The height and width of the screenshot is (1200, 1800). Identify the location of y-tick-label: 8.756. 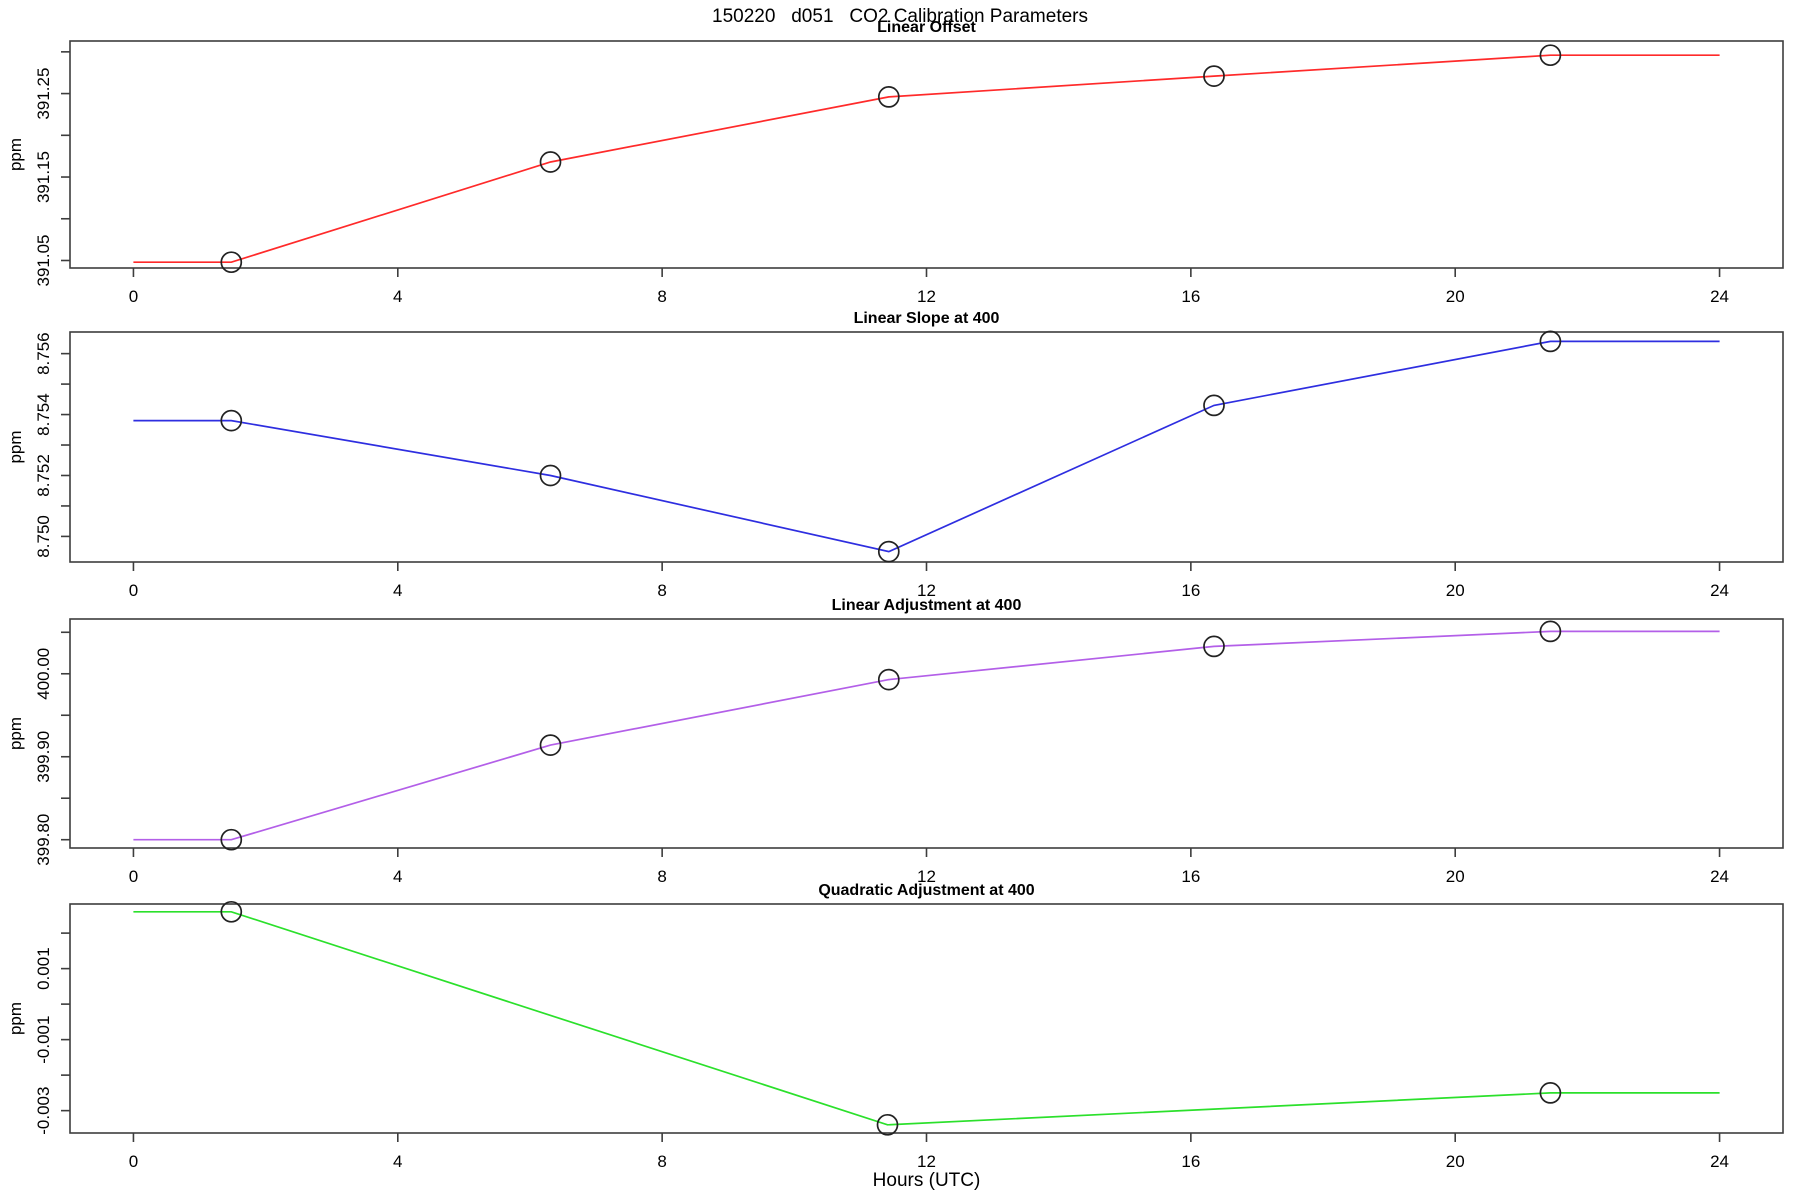
(43, 353).